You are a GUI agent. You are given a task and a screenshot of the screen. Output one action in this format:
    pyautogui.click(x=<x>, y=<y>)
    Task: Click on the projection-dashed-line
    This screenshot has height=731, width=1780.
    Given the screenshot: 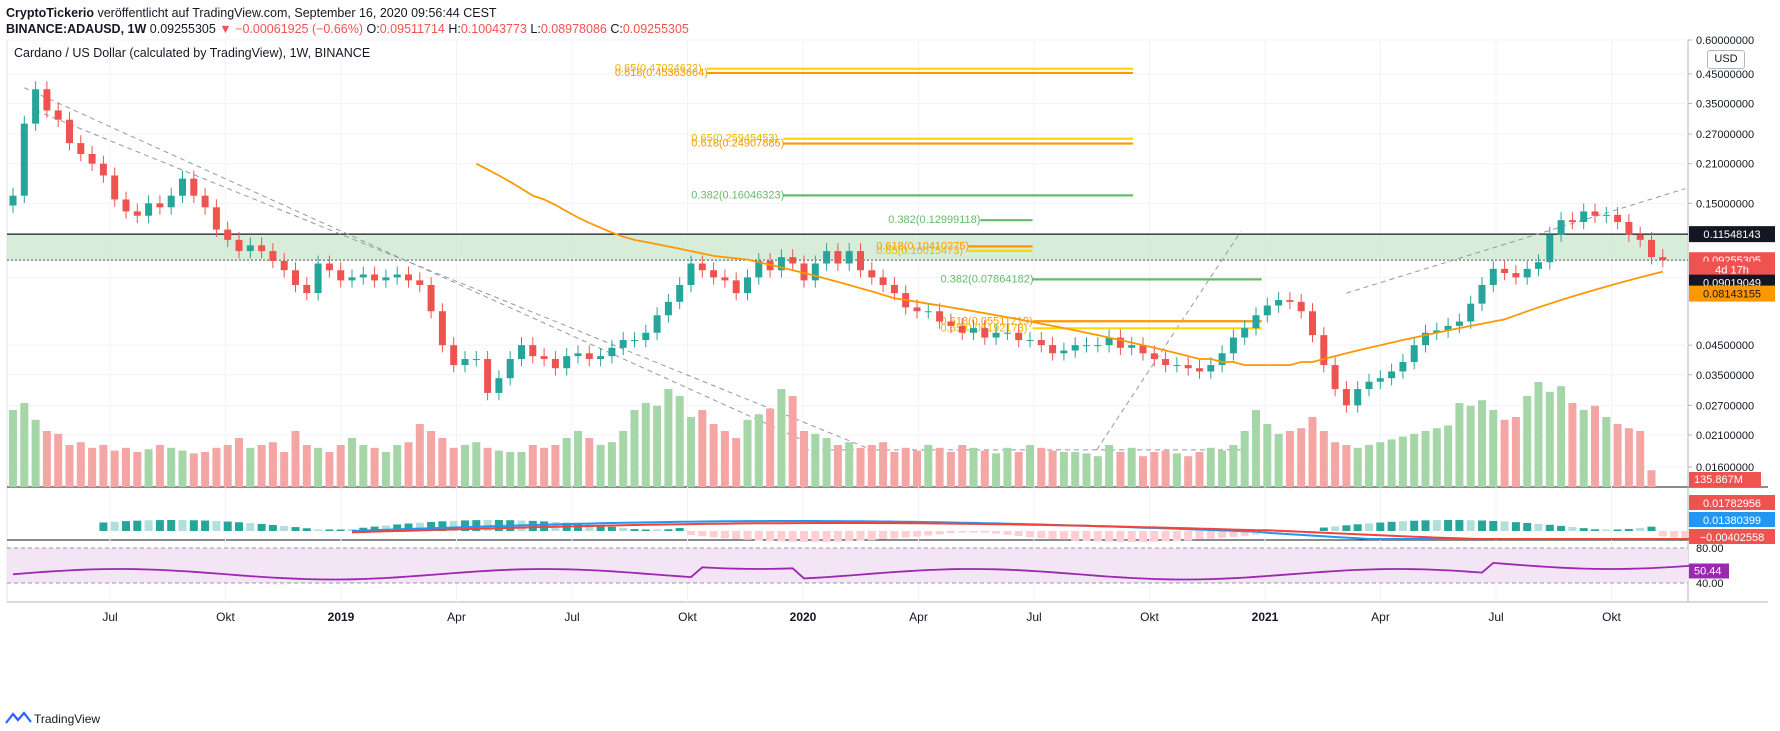 What is the action you would take?
    pyautogui.click(x=1169, y=341)
    